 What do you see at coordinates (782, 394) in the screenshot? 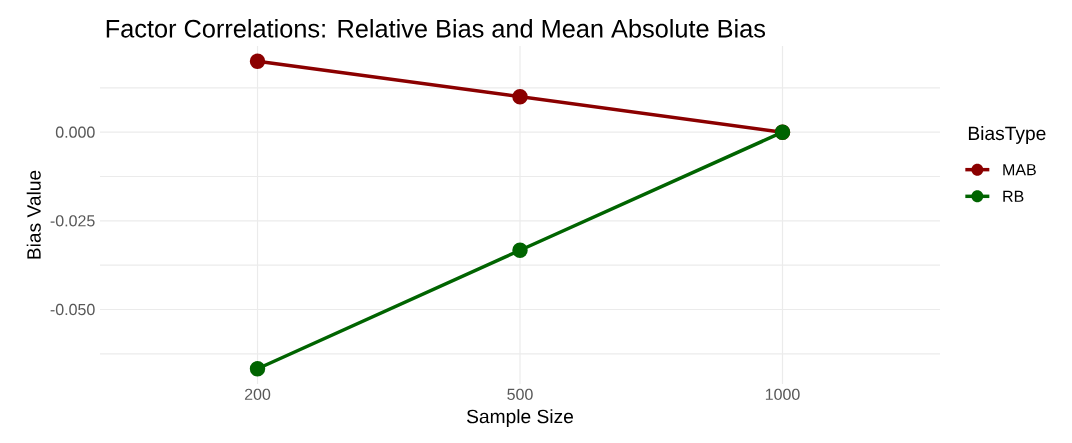
I see `x-tick-label: 1000` at bounding box center [782, 394].